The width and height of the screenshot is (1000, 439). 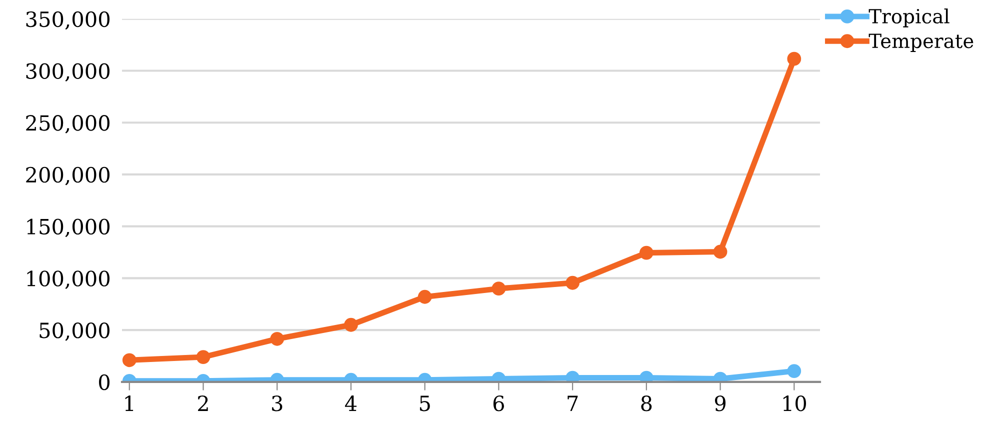 What do you see at coordinates (68, 72) in the screenshot?
I see `y-tick-label: 300,000` at bounding box center [68, 72].